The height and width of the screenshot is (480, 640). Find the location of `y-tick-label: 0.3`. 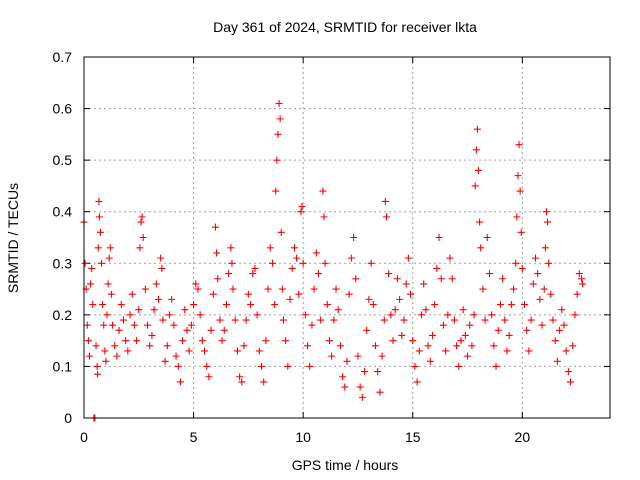

y-tick-label: 0.3 is located at coordinates (63, 263).